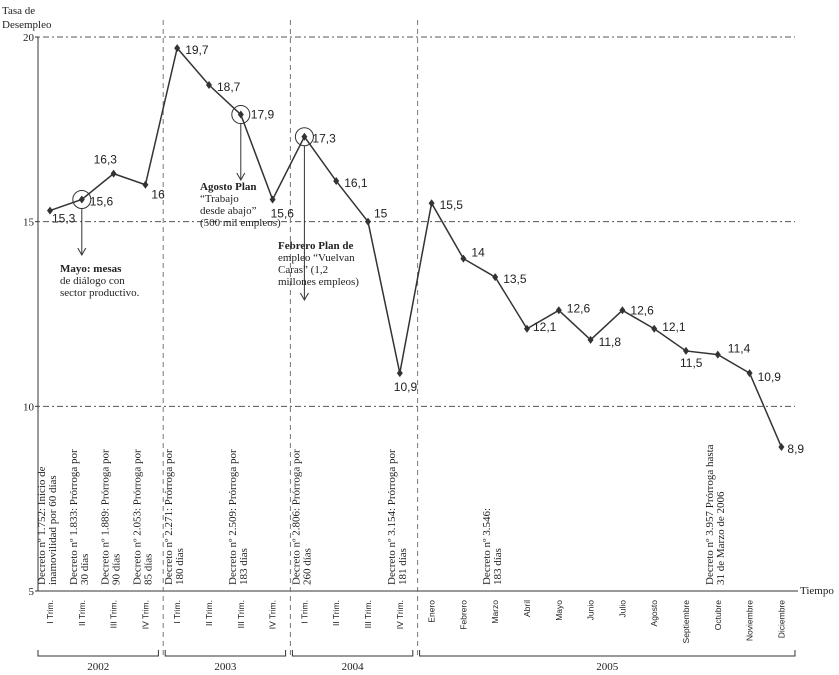 The image size is (839, 675). I want to click on value-label: 17,9, so click(263, 115).